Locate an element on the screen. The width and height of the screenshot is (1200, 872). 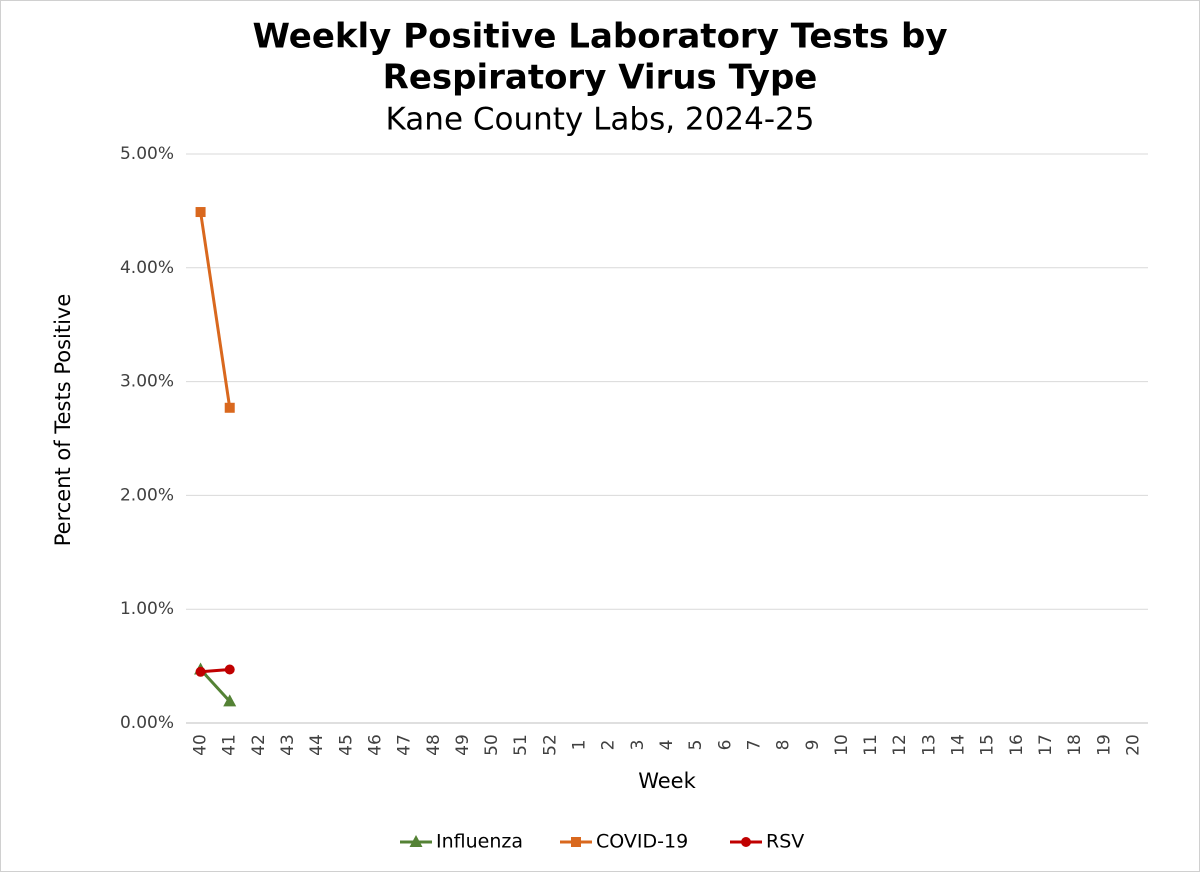
x-tick-label: 3 is located at coordinates (638, 745).